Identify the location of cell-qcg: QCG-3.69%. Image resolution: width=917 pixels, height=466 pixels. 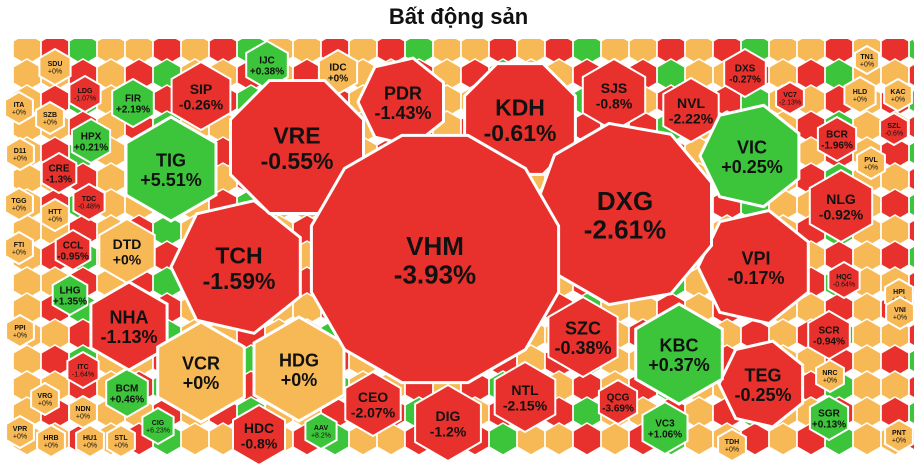
(618, 402).